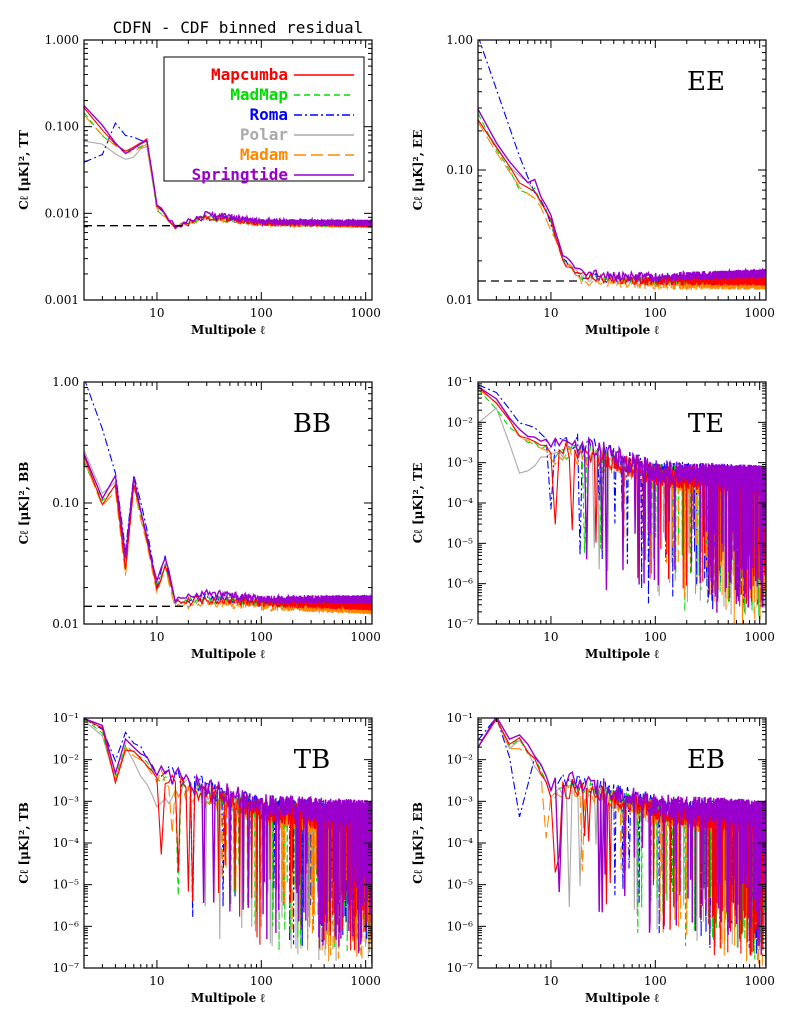 The height and width of the screenshot is (1030, 789). What do you see at coordinates (312, 424) in the screenshot?
I see `panel-label: BB` at bounding box center [312, 424].